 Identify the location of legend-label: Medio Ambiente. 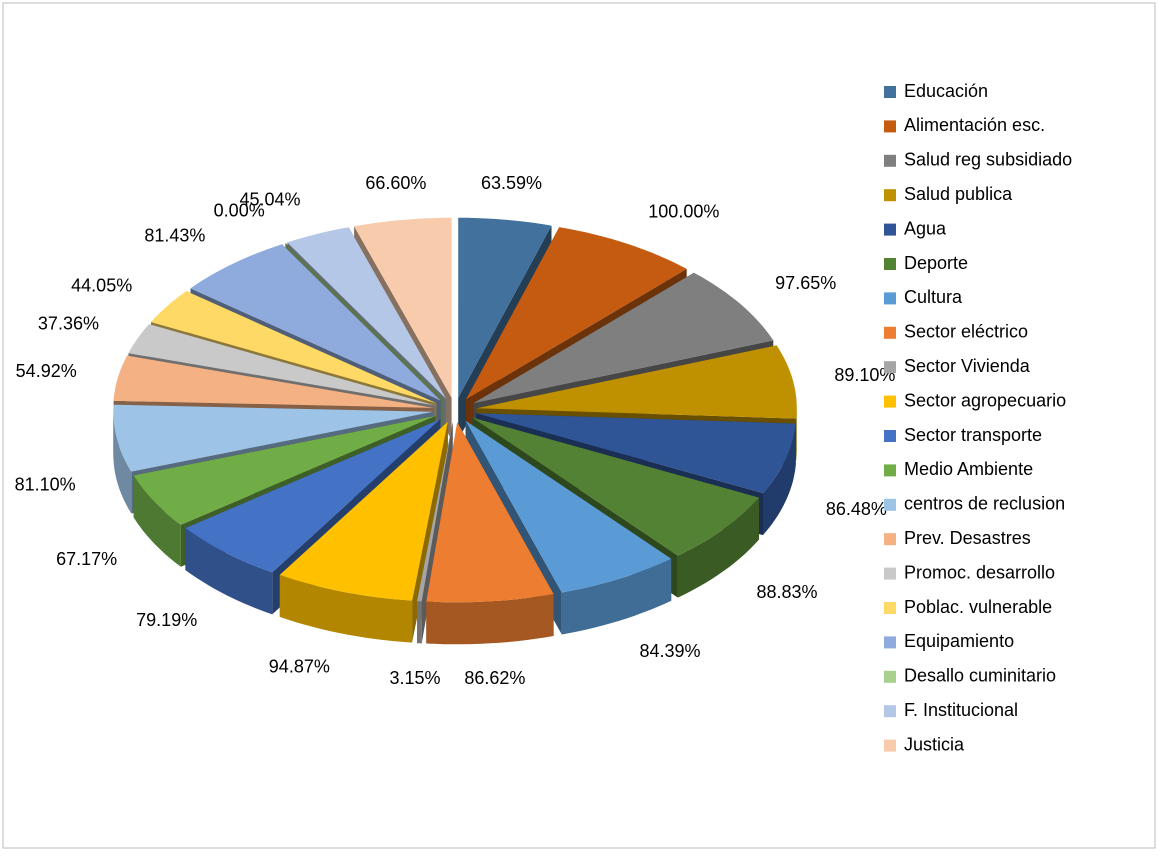
(968, 469).